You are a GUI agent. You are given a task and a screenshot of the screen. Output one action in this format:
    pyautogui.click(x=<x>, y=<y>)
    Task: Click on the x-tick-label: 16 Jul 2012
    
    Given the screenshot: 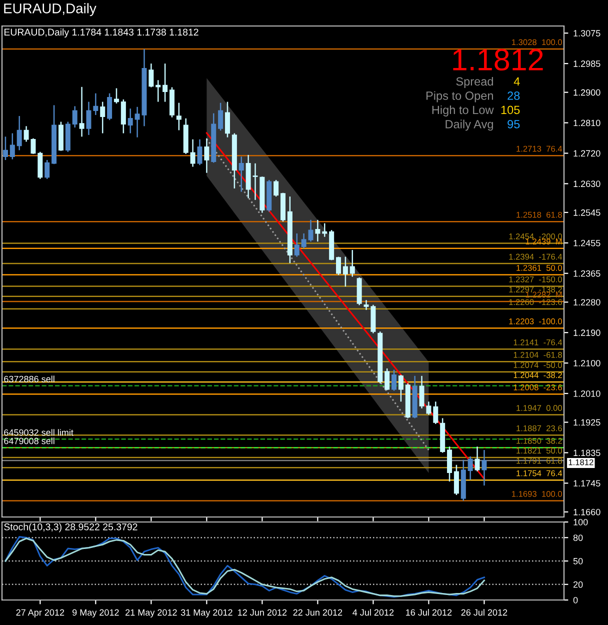 What is the action you would take?
    pyautogui.click(x=429, y=612)
    